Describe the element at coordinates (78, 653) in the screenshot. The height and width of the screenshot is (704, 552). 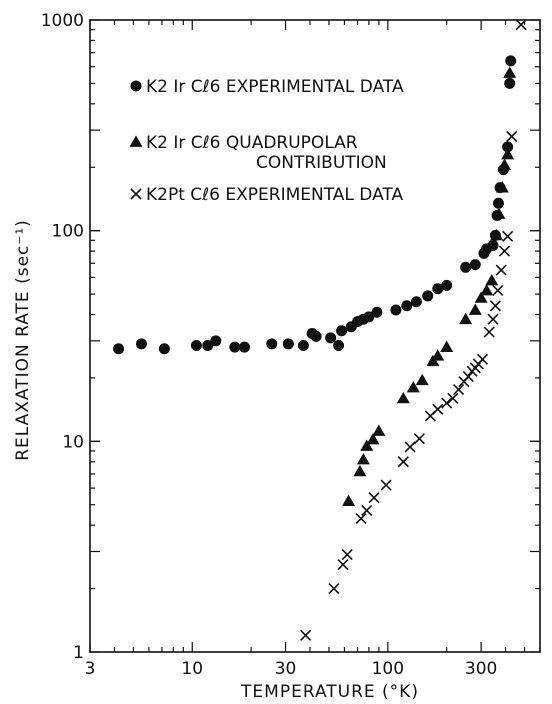
I see `y-tick-label: 1` at that location.